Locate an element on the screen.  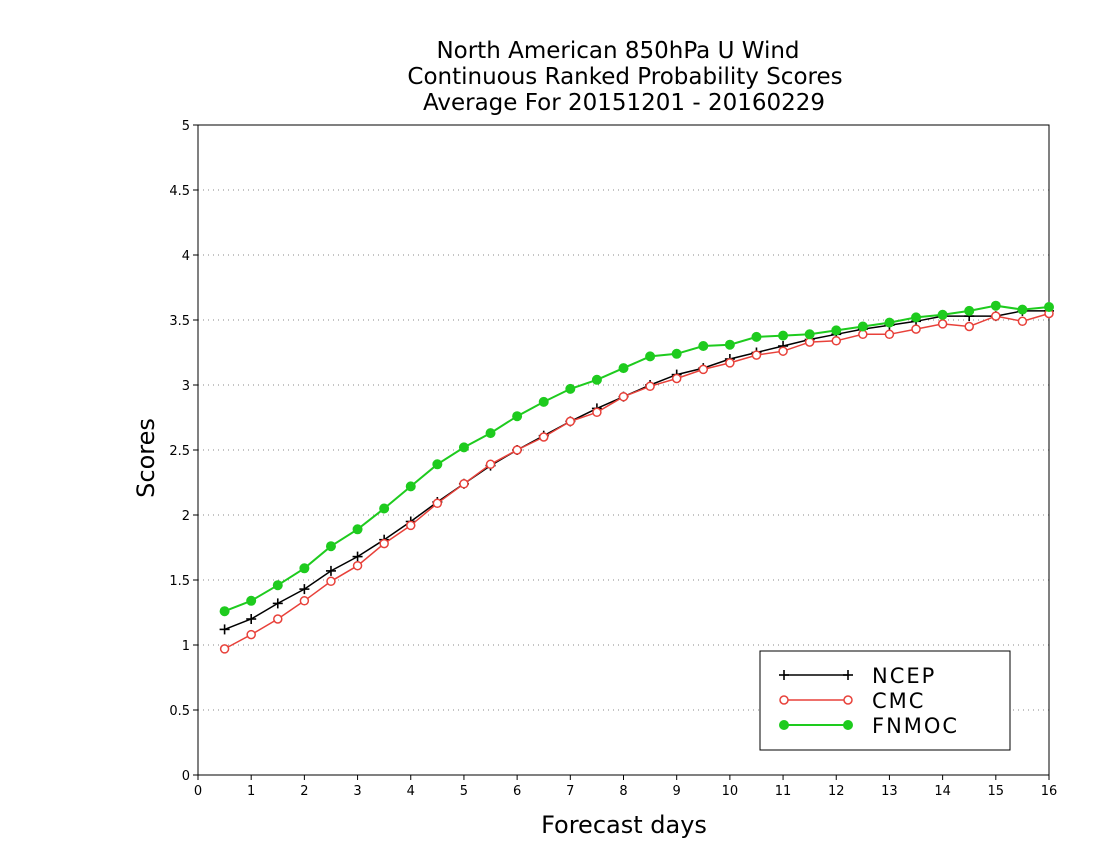
chart-title-line-3: Average For 20151201 - 20160229 is located at coordinates (624, 103).